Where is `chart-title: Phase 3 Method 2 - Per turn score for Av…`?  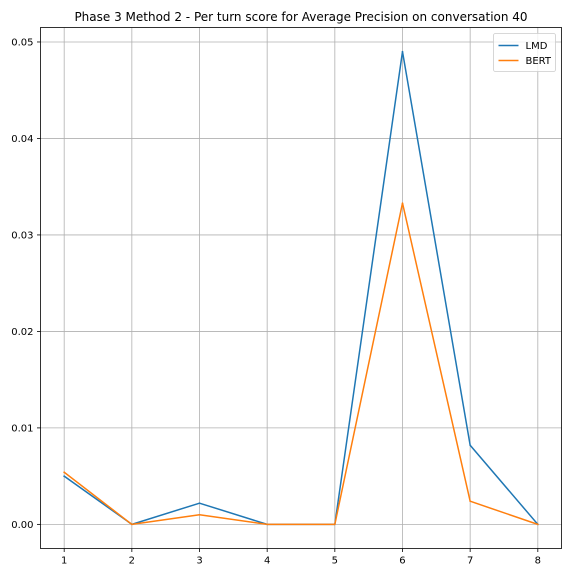
chart-title: Phase 3 Method 2 - Per turn score for Av… is located at coordinates (300, 17).